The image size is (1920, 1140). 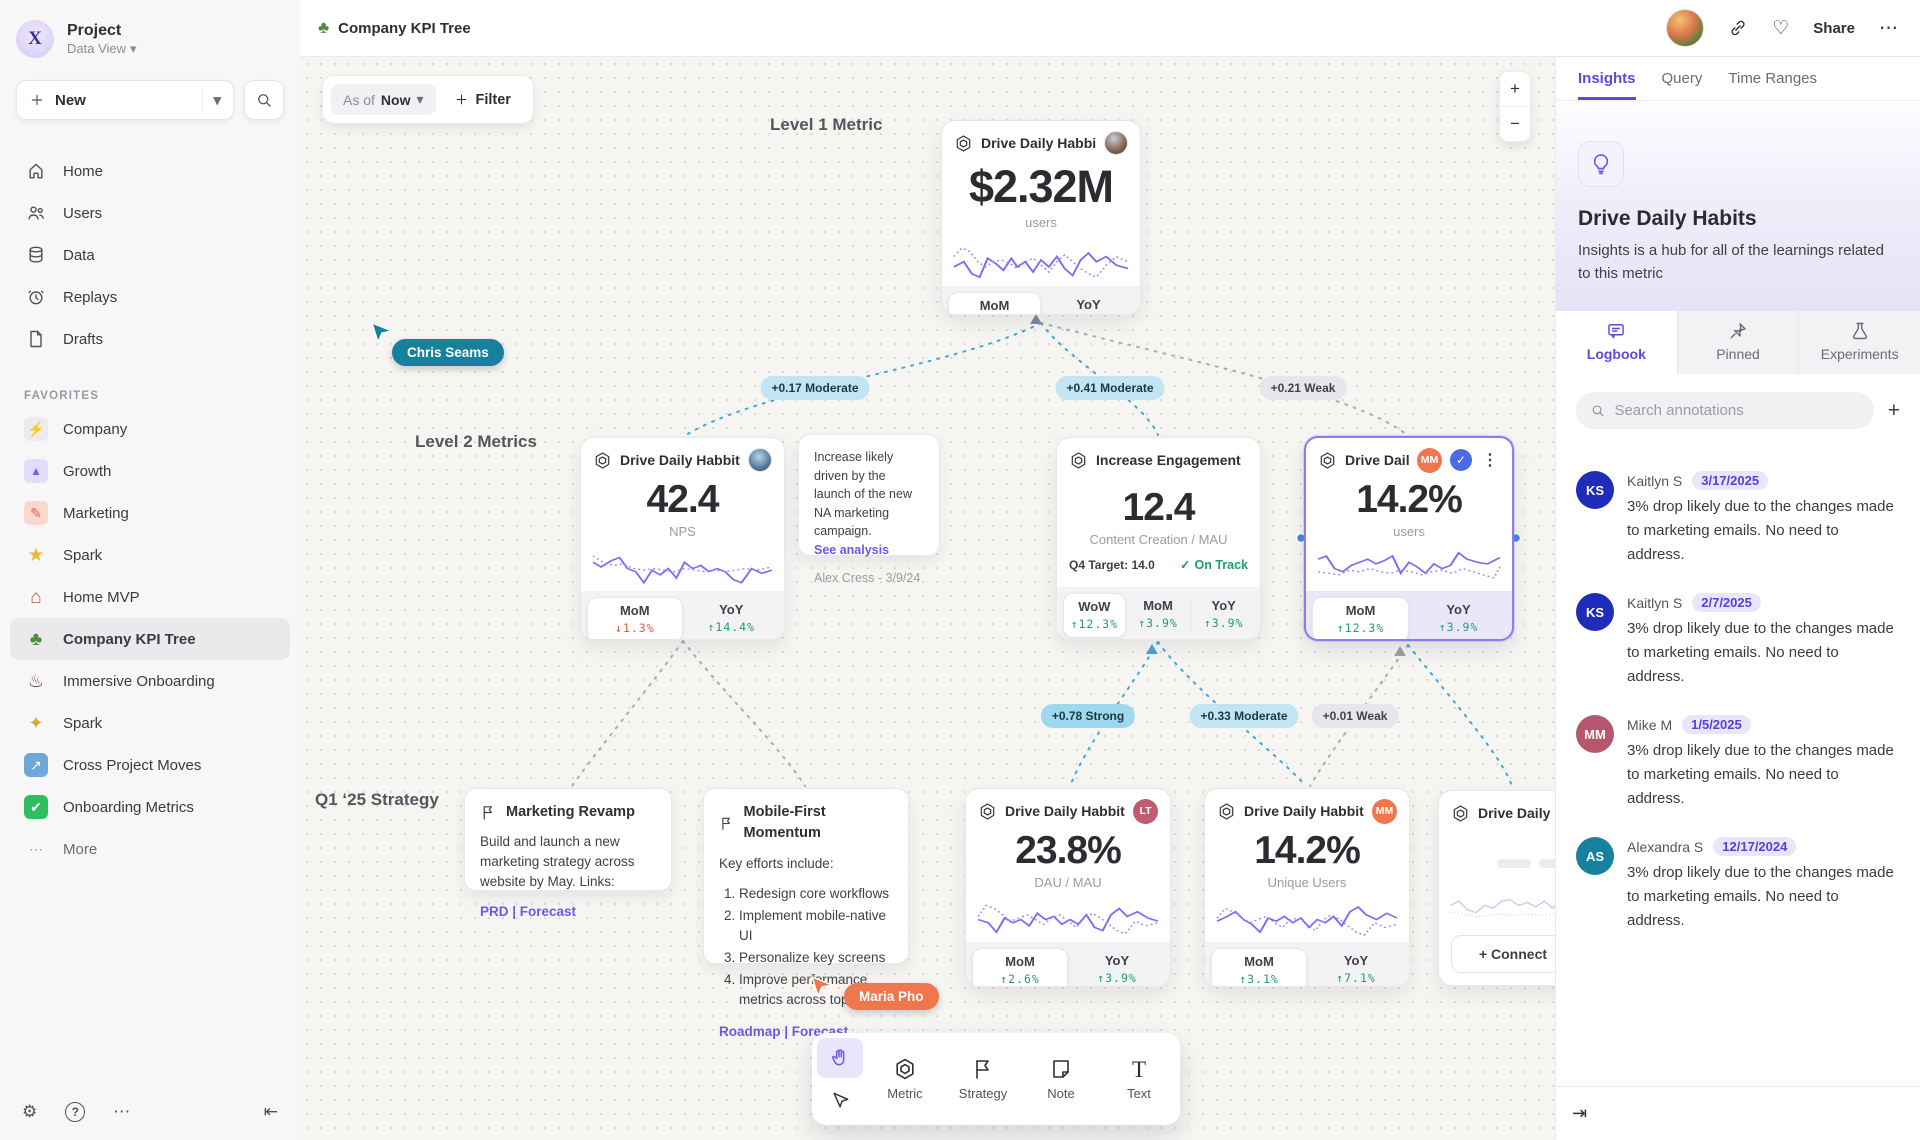 I want to click on data-view-selector: Data View ▾, so click(x=102, y=49).